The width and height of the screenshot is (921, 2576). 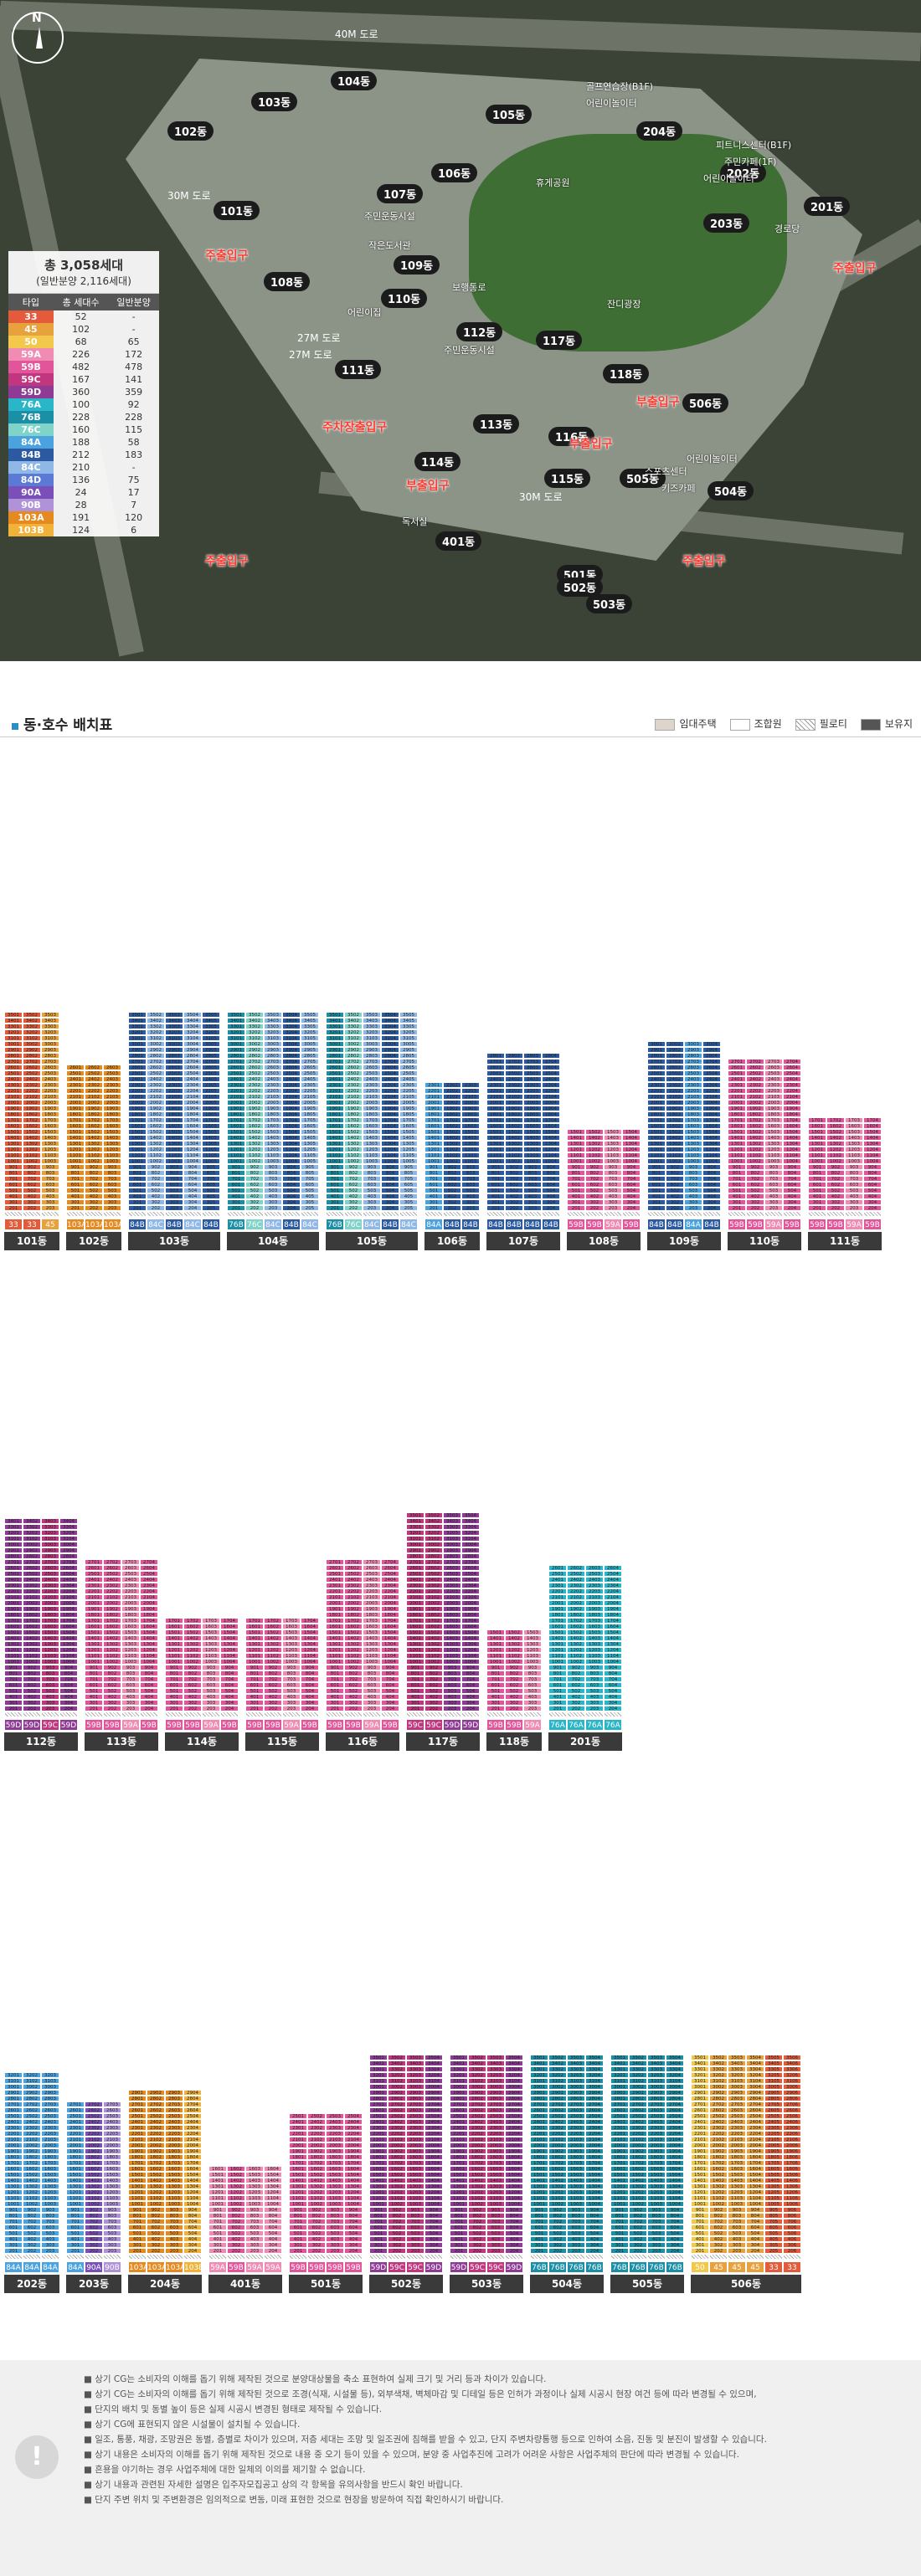 I want to click on map-building-label: 203동, so click(x=726, y=223).